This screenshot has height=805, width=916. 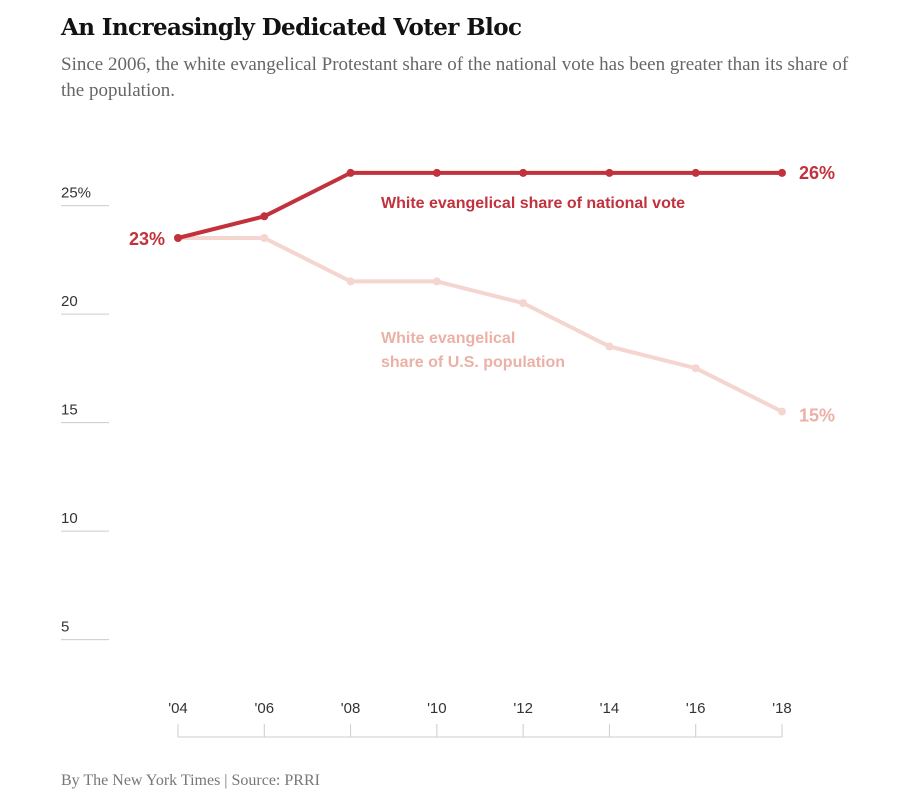 I want to click on x-tick-label: '16, so click(x=696, y=708).